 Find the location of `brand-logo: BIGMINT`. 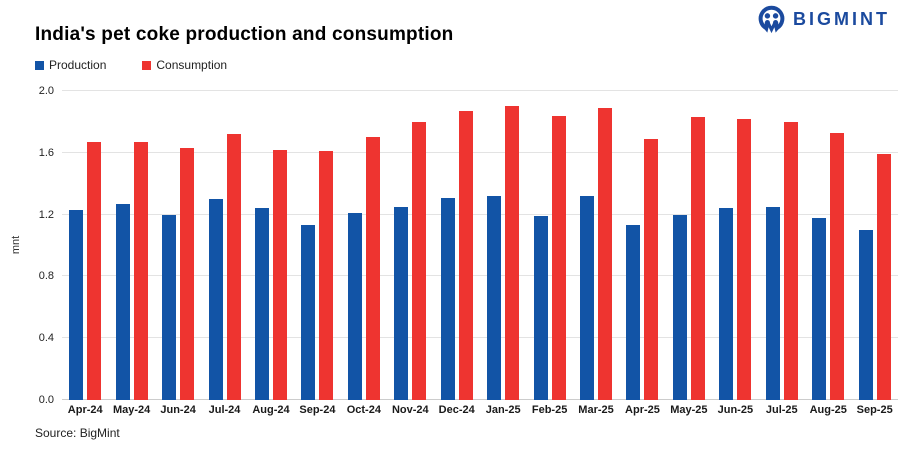

brand-logo: BIGMINT is located at coordinates (823, 19).